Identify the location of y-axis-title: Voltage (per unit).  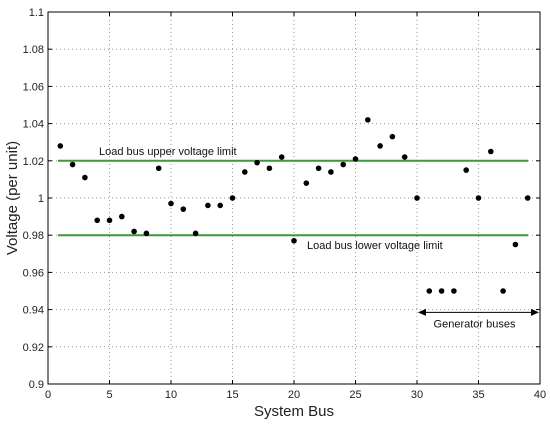
(12, 198).